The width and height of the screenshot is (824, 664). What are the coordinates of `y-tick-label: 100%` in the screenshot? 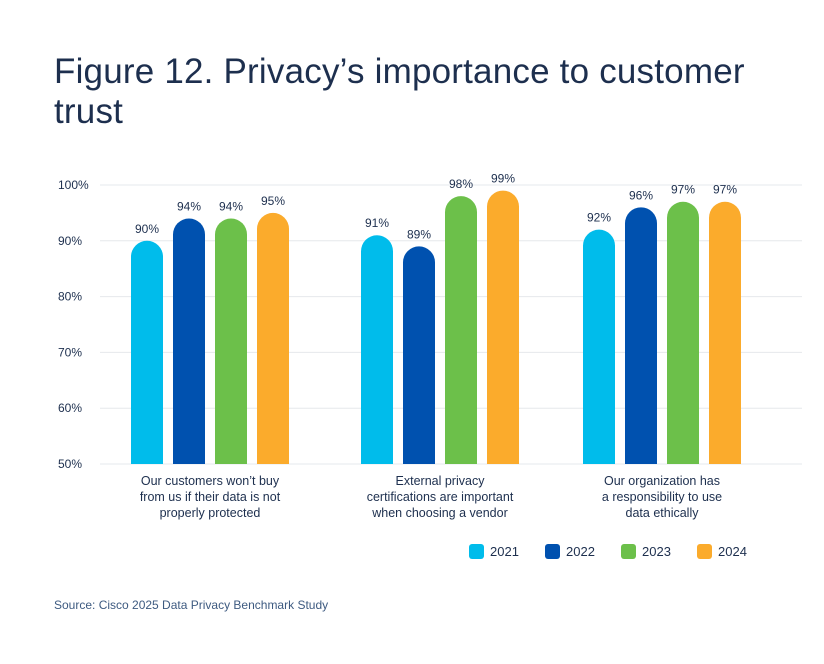 It's located at (73, 185).